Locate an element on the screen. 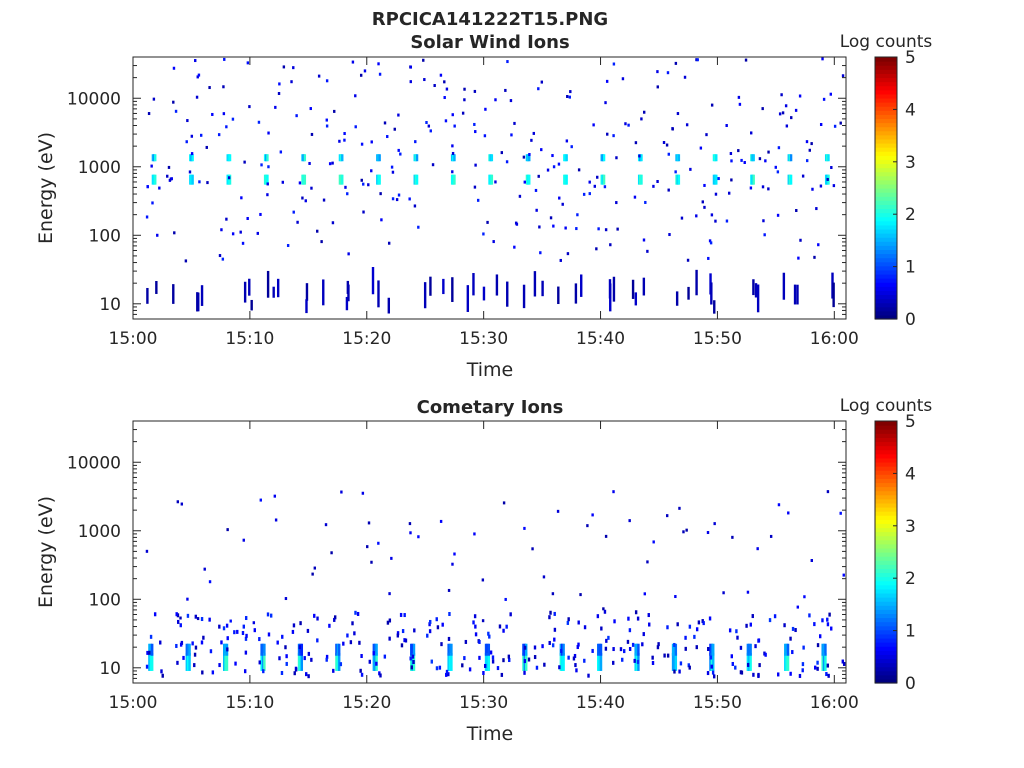 The image size is (1024, 768). x-tick-label: 15:50 is located at coordinates (717, 339).